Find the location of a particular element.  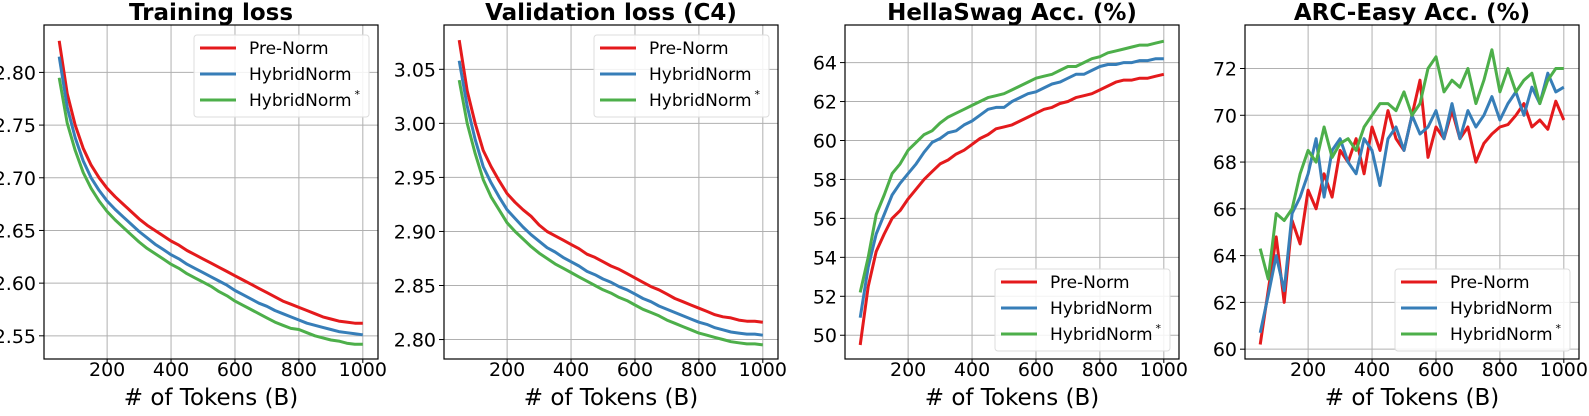

y-tick-label: 2.60 is located at coordinates (18, 284).